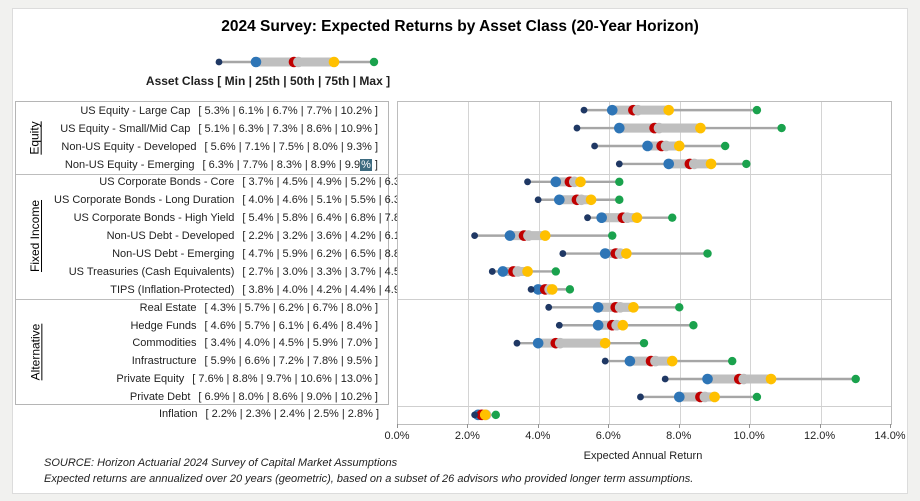 The height and width of the screenshot is (501, 920). I want to click on asset-values: [ 3.7% | 4.5% | 4.9% | 5.2% | 6.3% ], so click(329, 182).